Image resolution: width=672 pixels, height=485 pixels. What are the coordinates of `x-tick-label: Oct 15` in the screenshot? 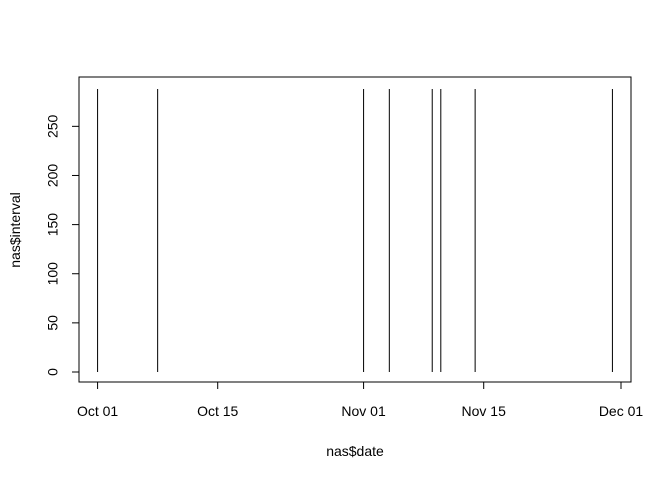 It's located at (217, 411).